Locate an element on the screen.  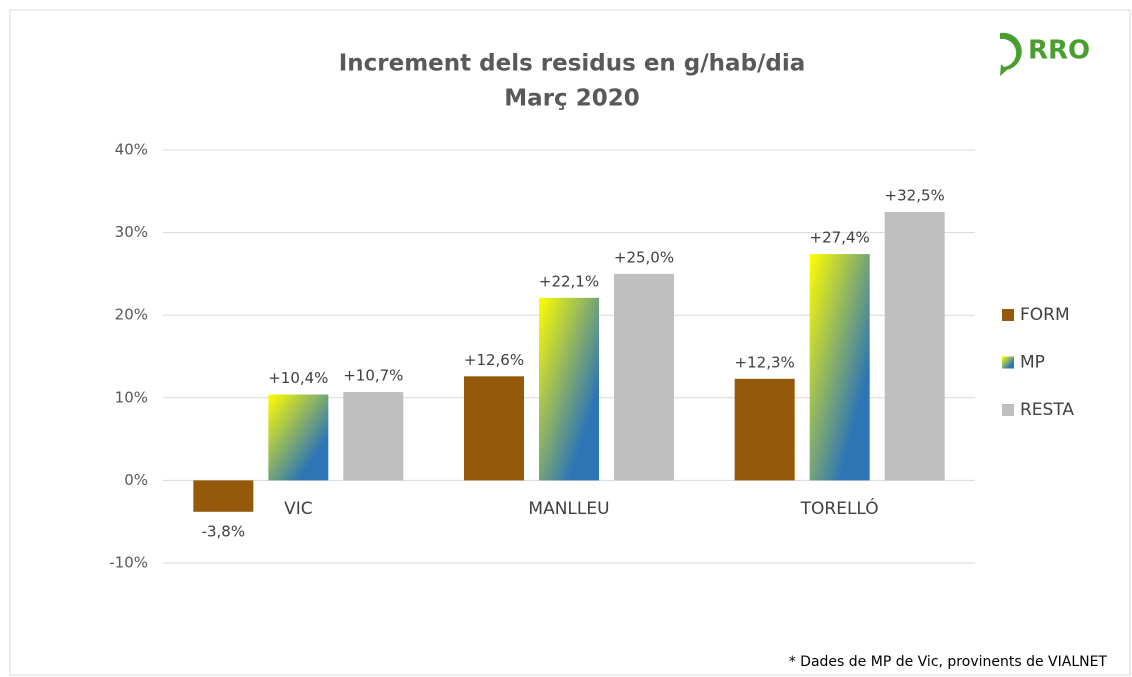
y-tick-label: 40% is located at coordinates (131, 150).